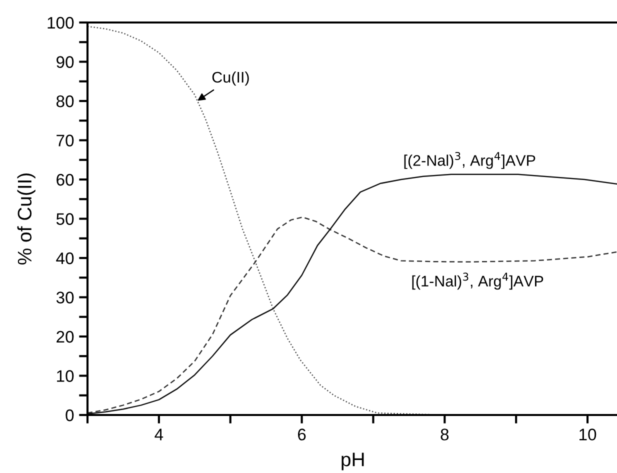  Describe the element at coordinates (478, 281) in the screenshot. I see `series-label: [(1-Nal)$^{3}$, Arg$^{4}$]AVP` at that location.